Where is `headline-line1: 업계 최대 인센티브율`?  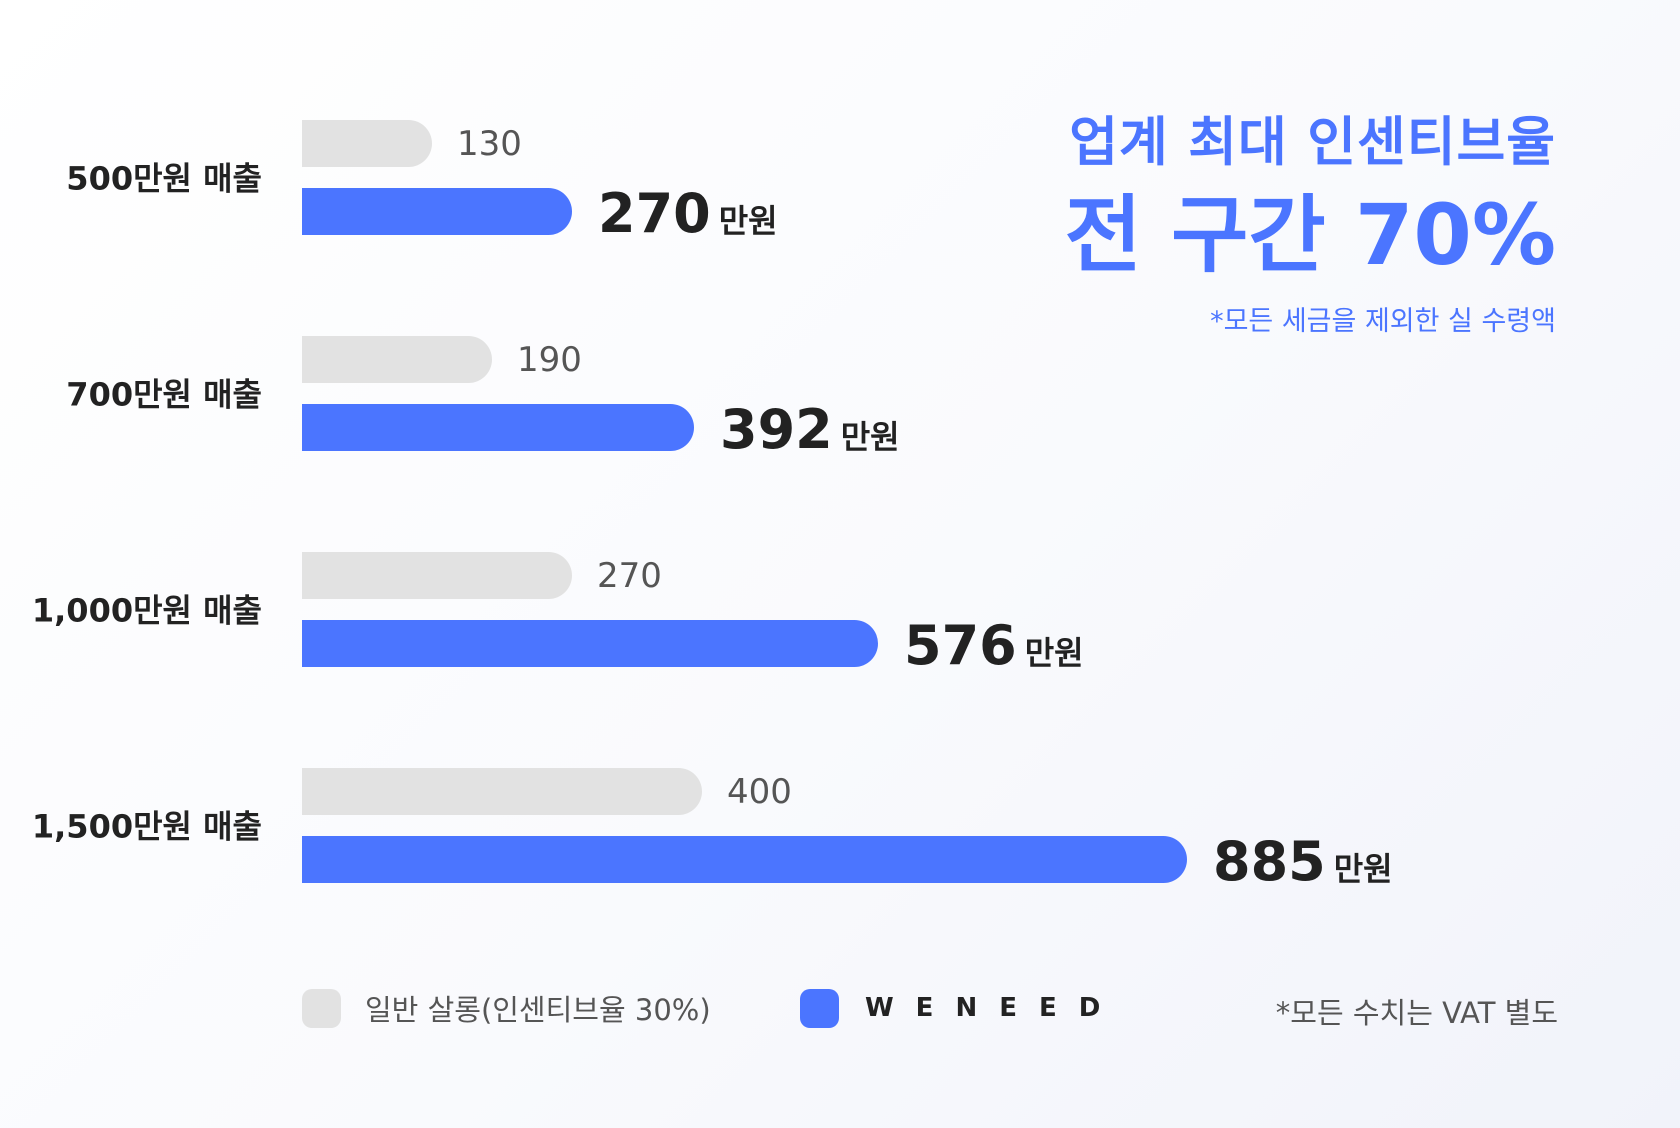
headline-line1: 업계 최대 인센티브율 is located at coordinates (1312, 142).